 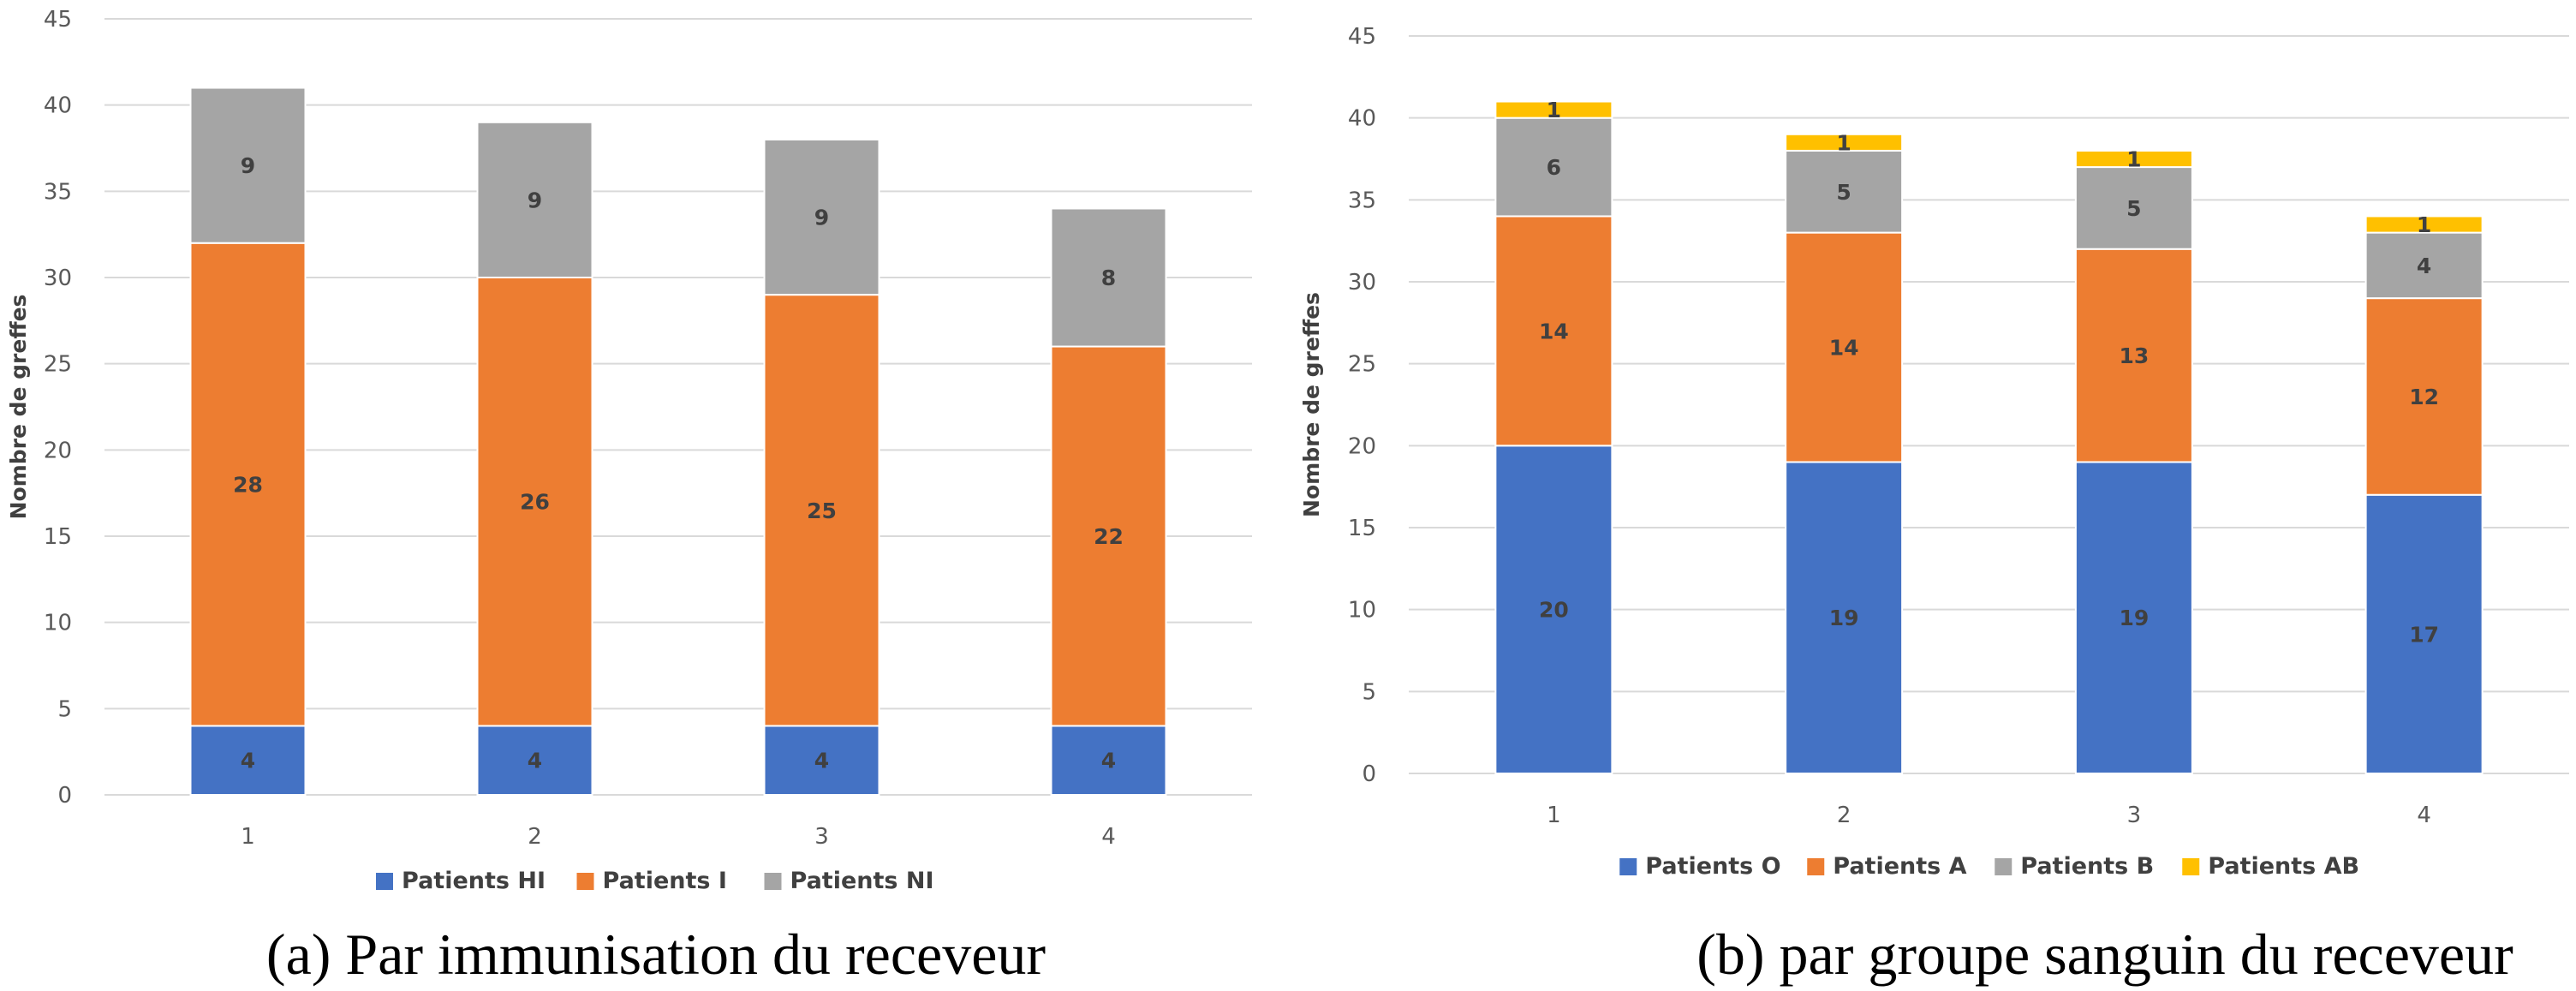 What do you see at coordinates (656, 955) in the screenshot?
I see `caption-a: (a) Par immunisation du receveur` at bounding box center [656, 955].